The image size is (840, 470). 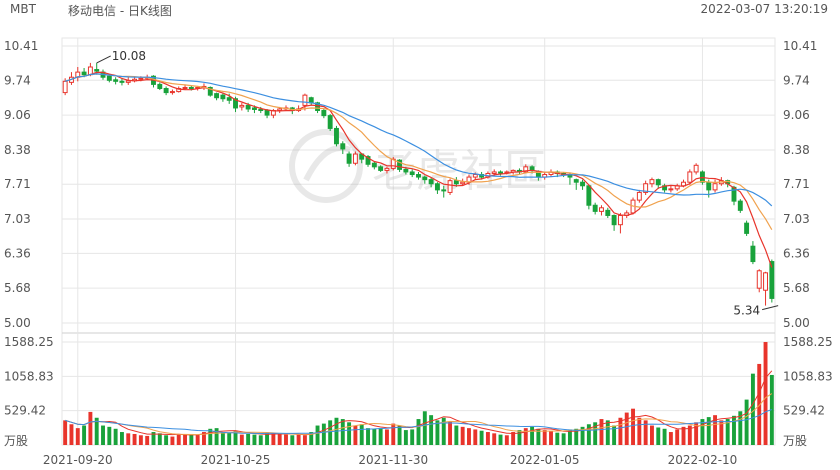 What do you see at coordinates (17, 80) in the screenshot?
I see `price-tick-left: 9.74` at bounding box center [17, 80].